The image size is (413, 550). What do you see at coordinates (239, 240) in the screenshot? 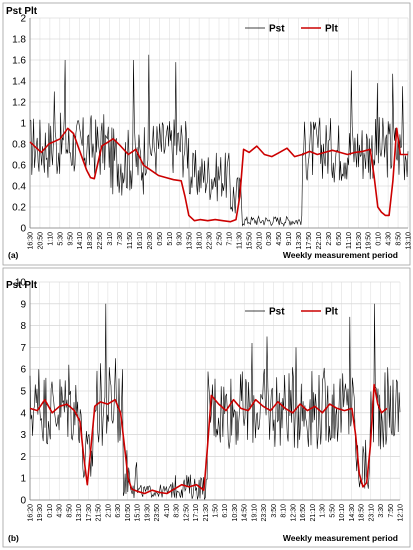
I see `x-tick-label: 11:30` at bounding box center [239, 240].